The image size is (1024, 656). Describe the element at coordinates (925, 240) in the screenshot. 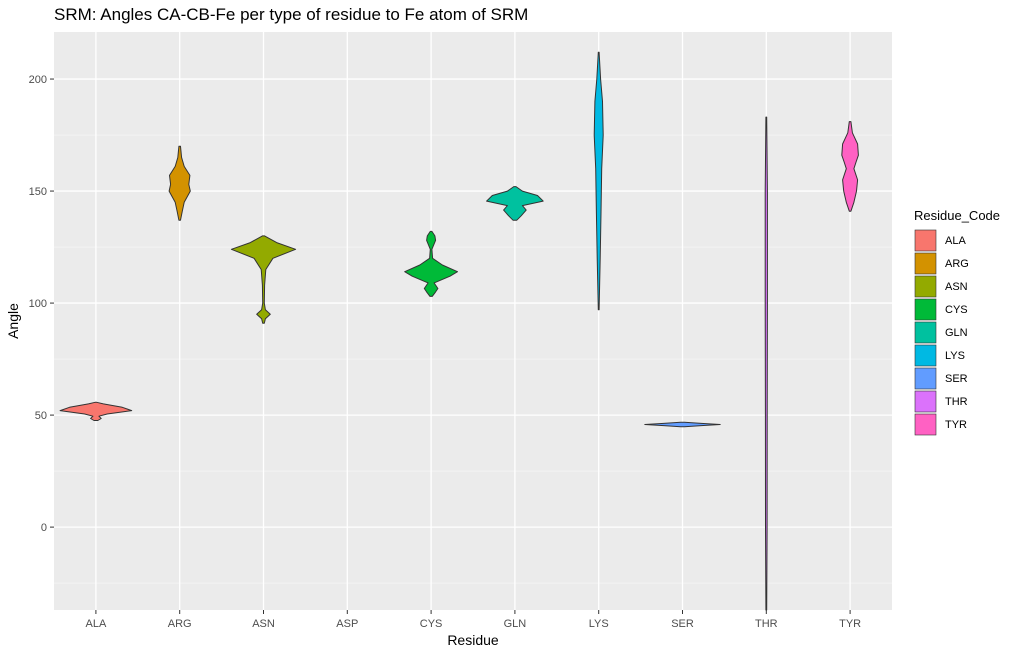

I see `legend-key-ala` at that location.